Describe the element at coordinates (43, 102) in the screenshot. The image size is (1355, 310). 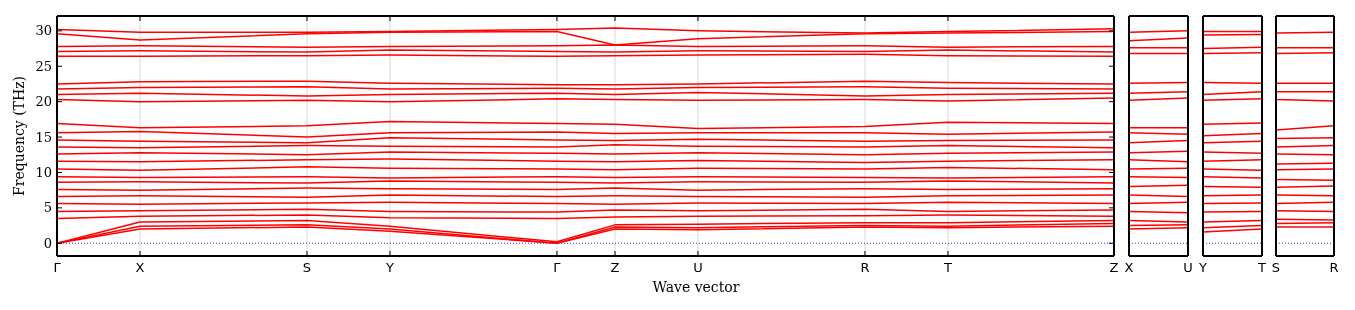
I see `y-tick-label: 20` at that location.